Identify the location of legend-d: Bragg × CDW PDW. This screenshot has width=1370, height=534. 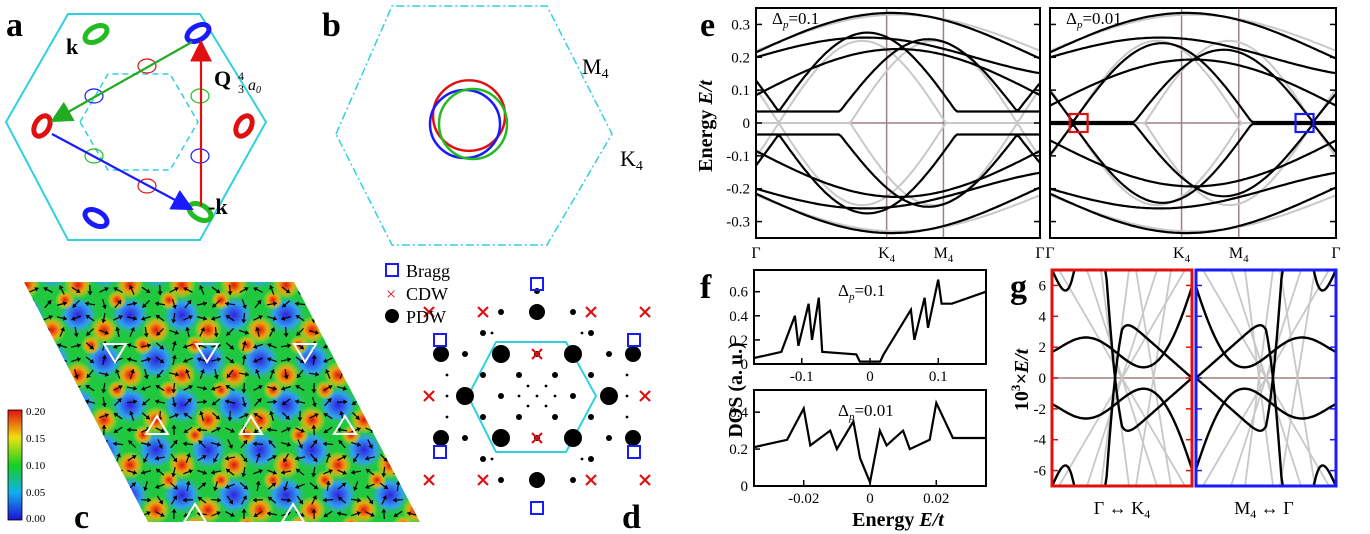
(417, 294).